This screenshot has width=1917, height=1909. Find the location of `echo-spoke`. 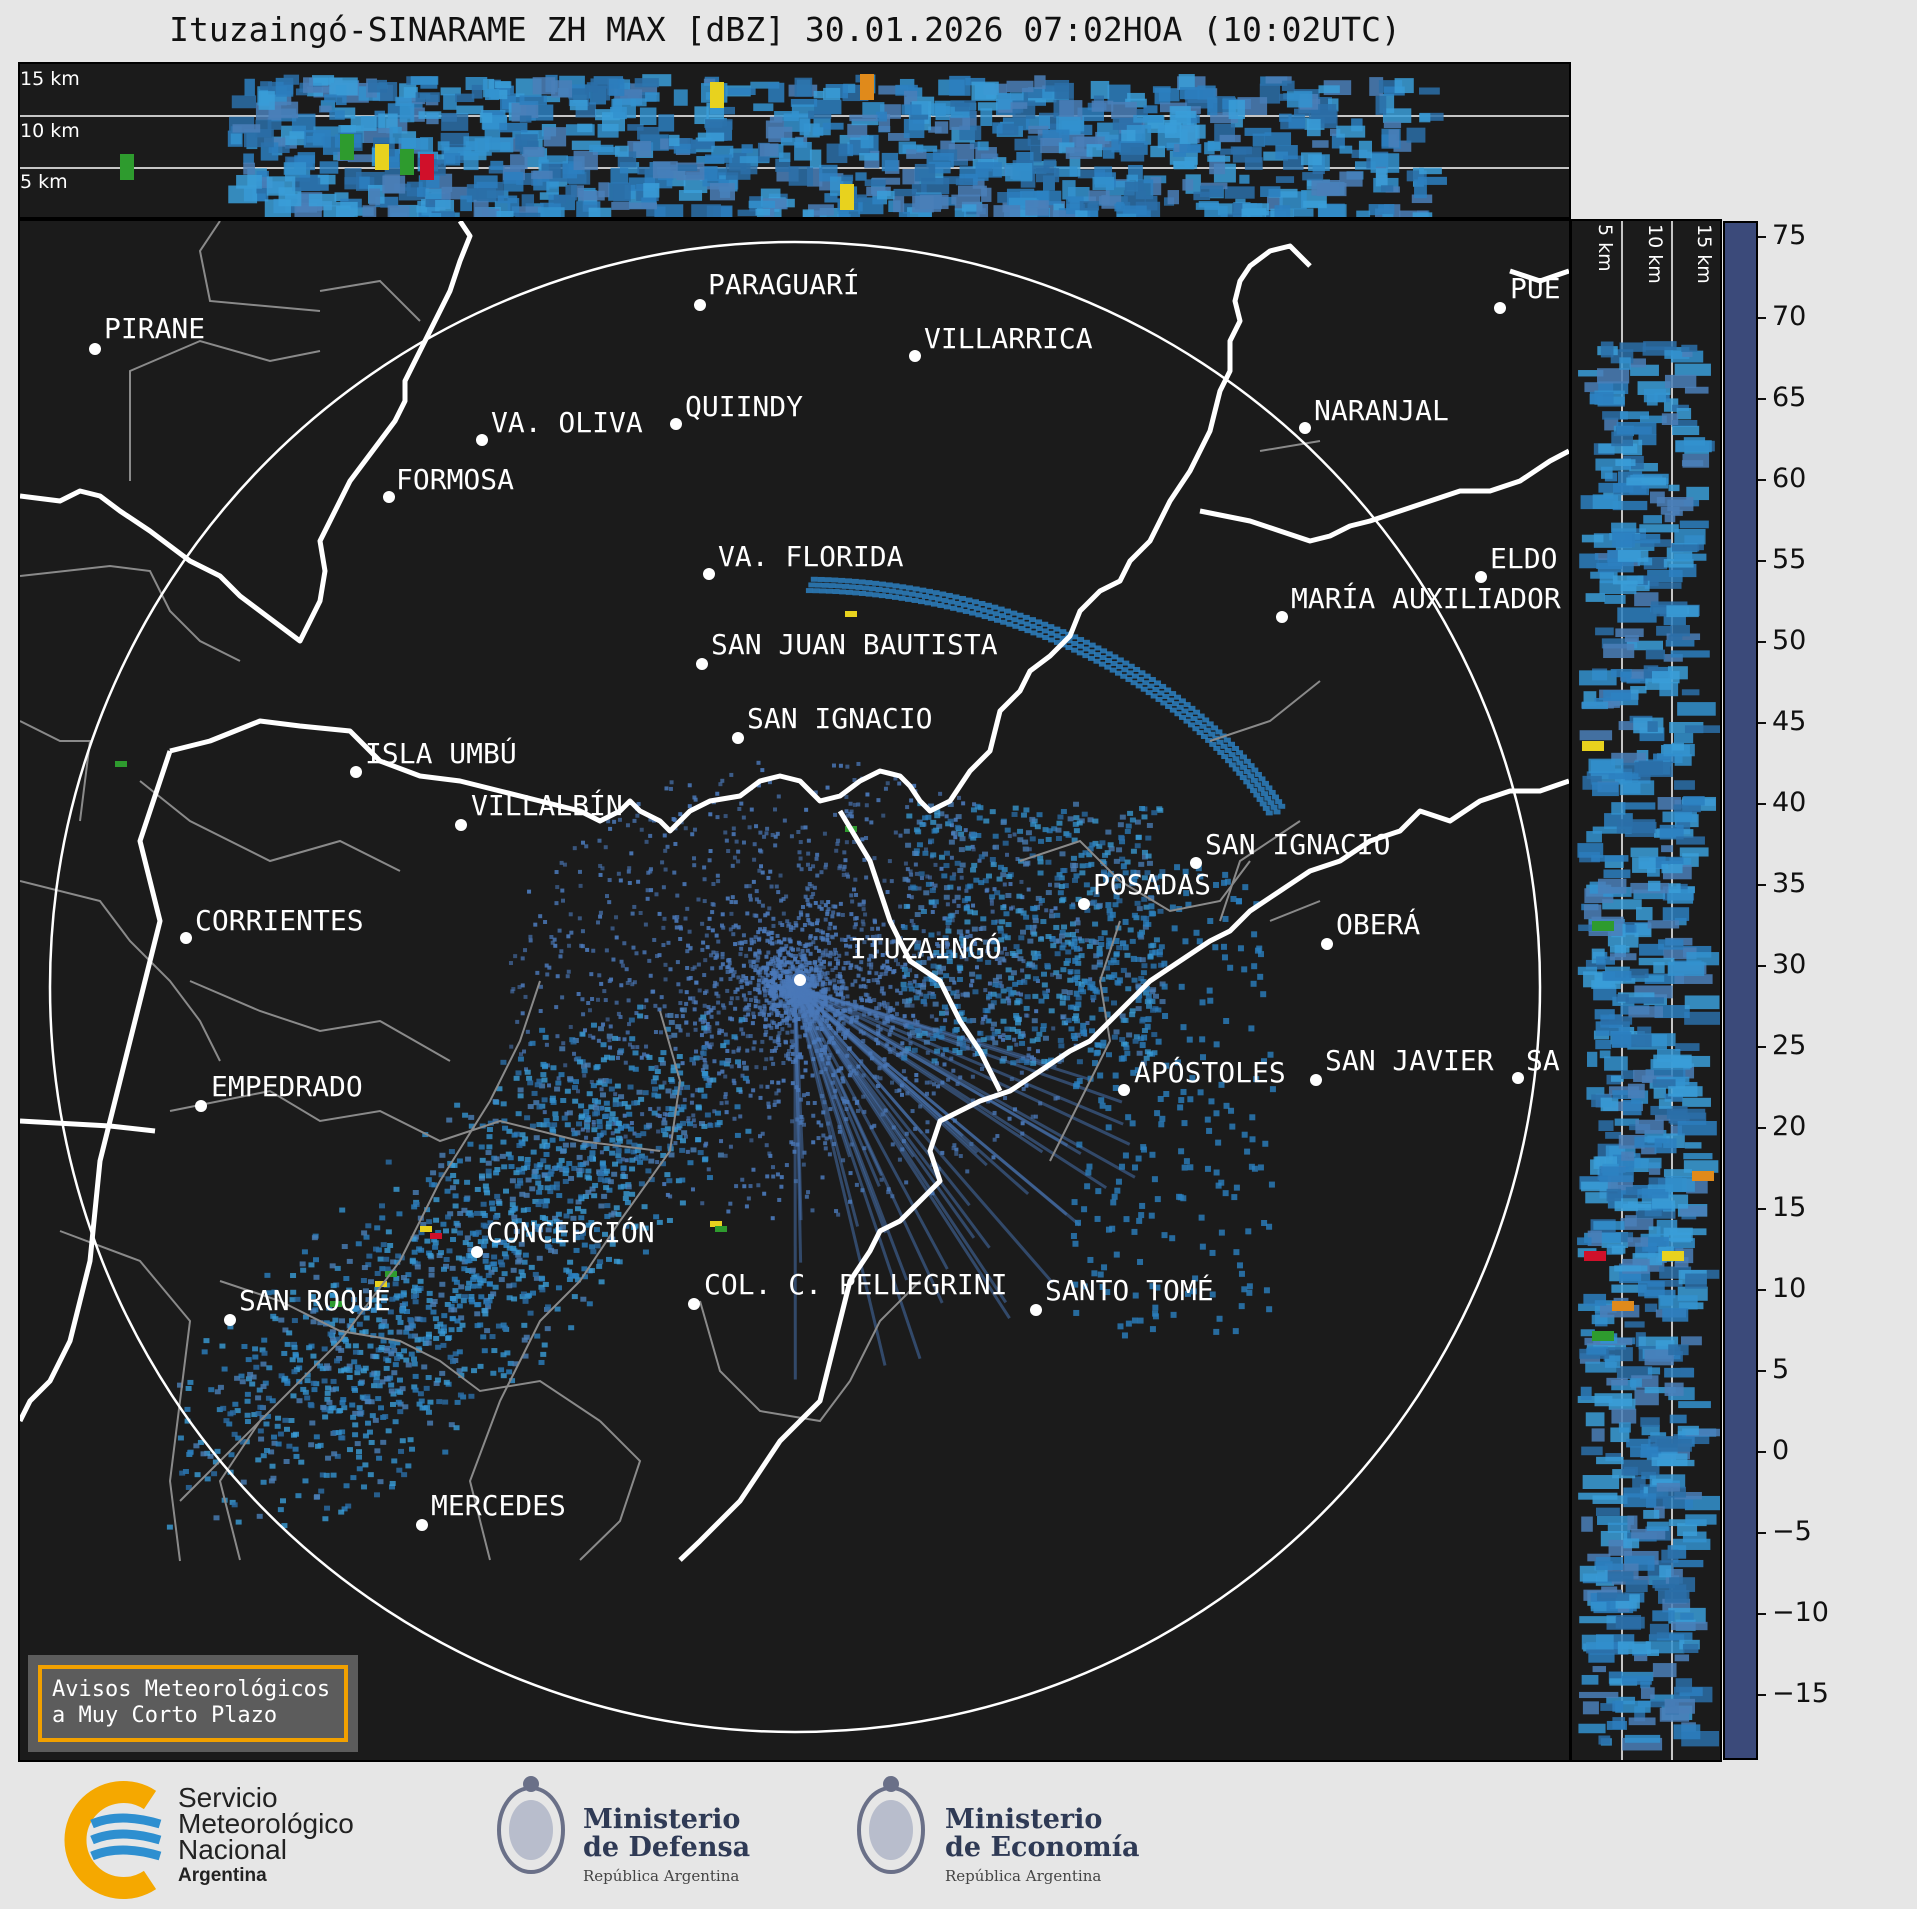

echo-spoke is located at coordinates (868, 1145).